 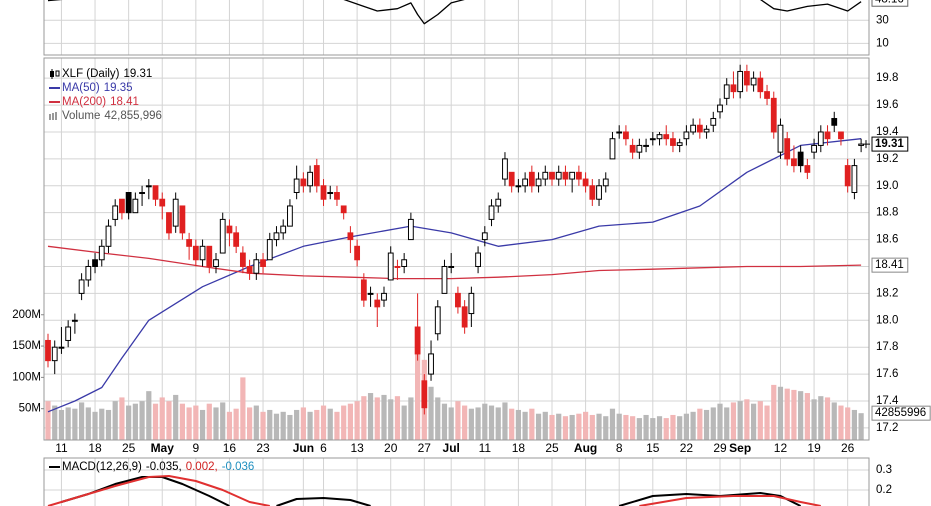 I want to click on macd-legend: MACD(12,26,9) -0.035, 0.002, -0.036, so click(x=158, y=467).